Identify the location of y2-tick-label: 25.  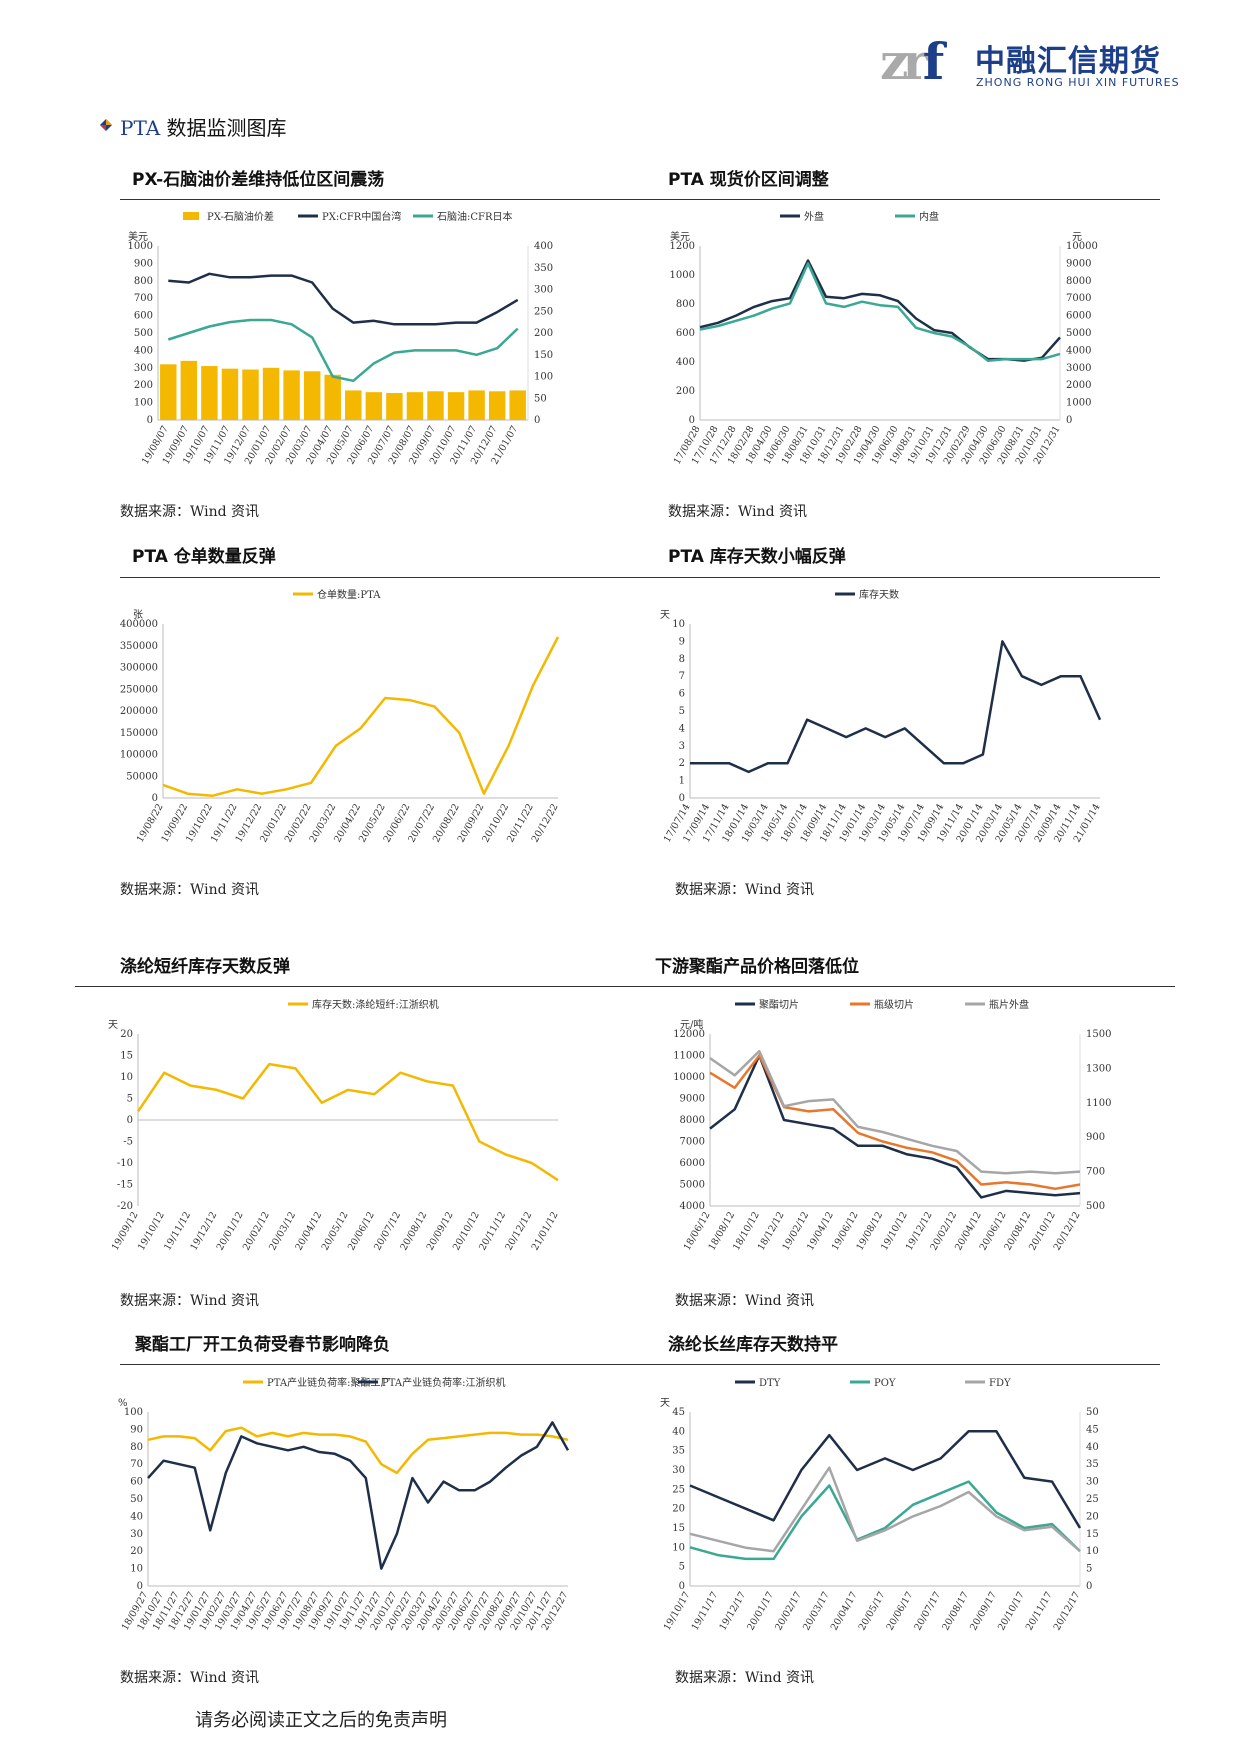
(1092, 1499).